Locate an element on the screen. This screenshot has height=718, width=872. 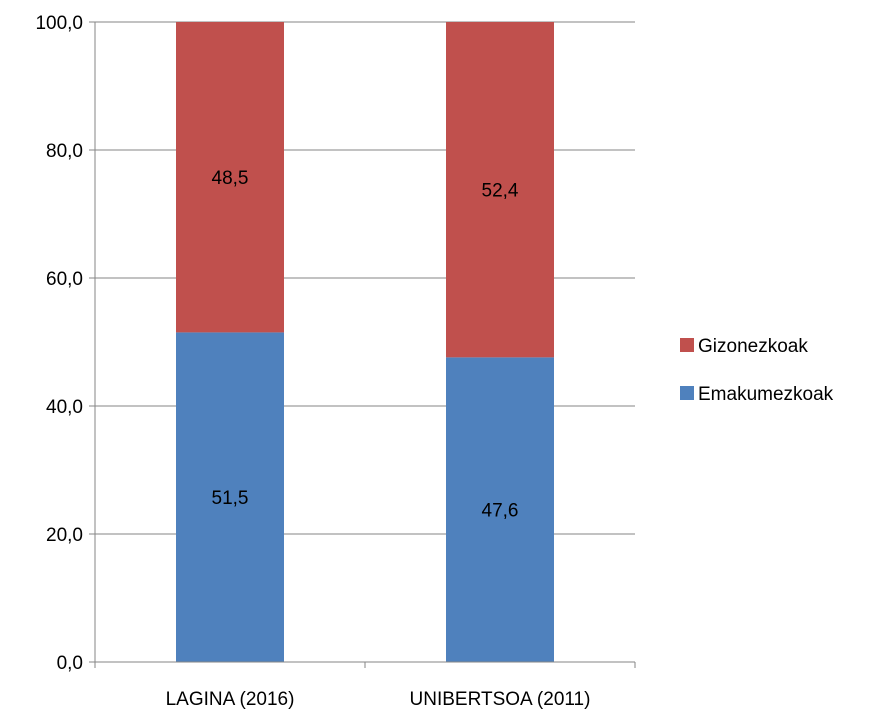
data-label: 47,6 is located at coordinates (500, 511).